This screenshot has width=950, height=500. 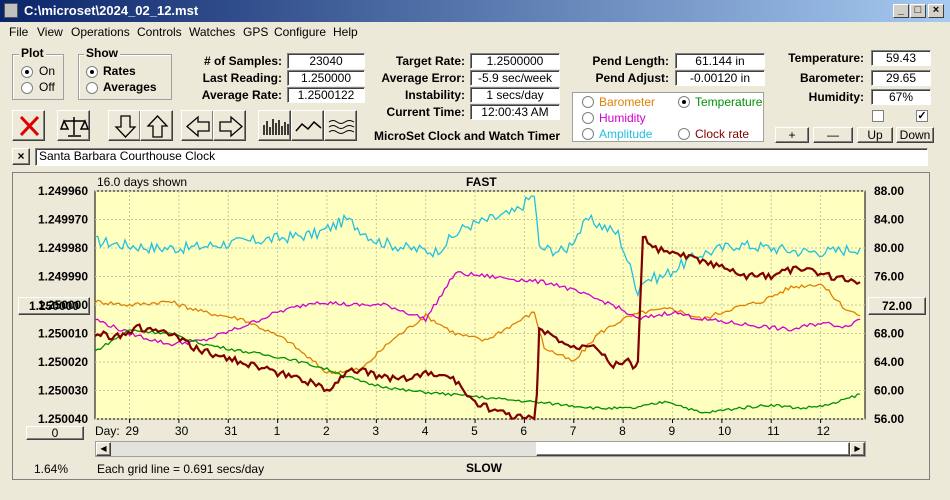 What do you see at coordinates (477, 371) in the screenshot?
I see `series-temperature` at bounding box center [477, 371].